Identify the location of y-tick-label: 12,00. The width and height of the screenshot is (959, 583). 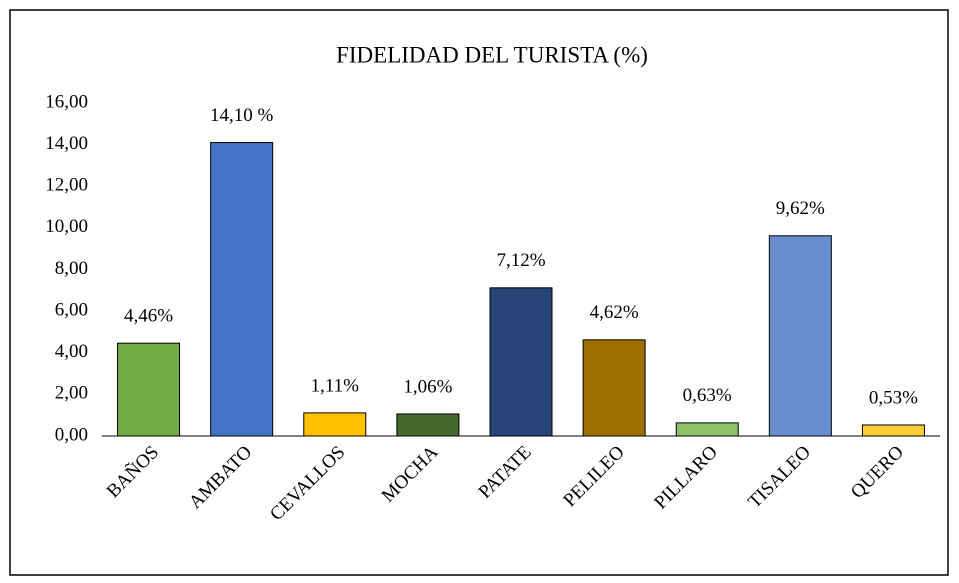
(66, 185).